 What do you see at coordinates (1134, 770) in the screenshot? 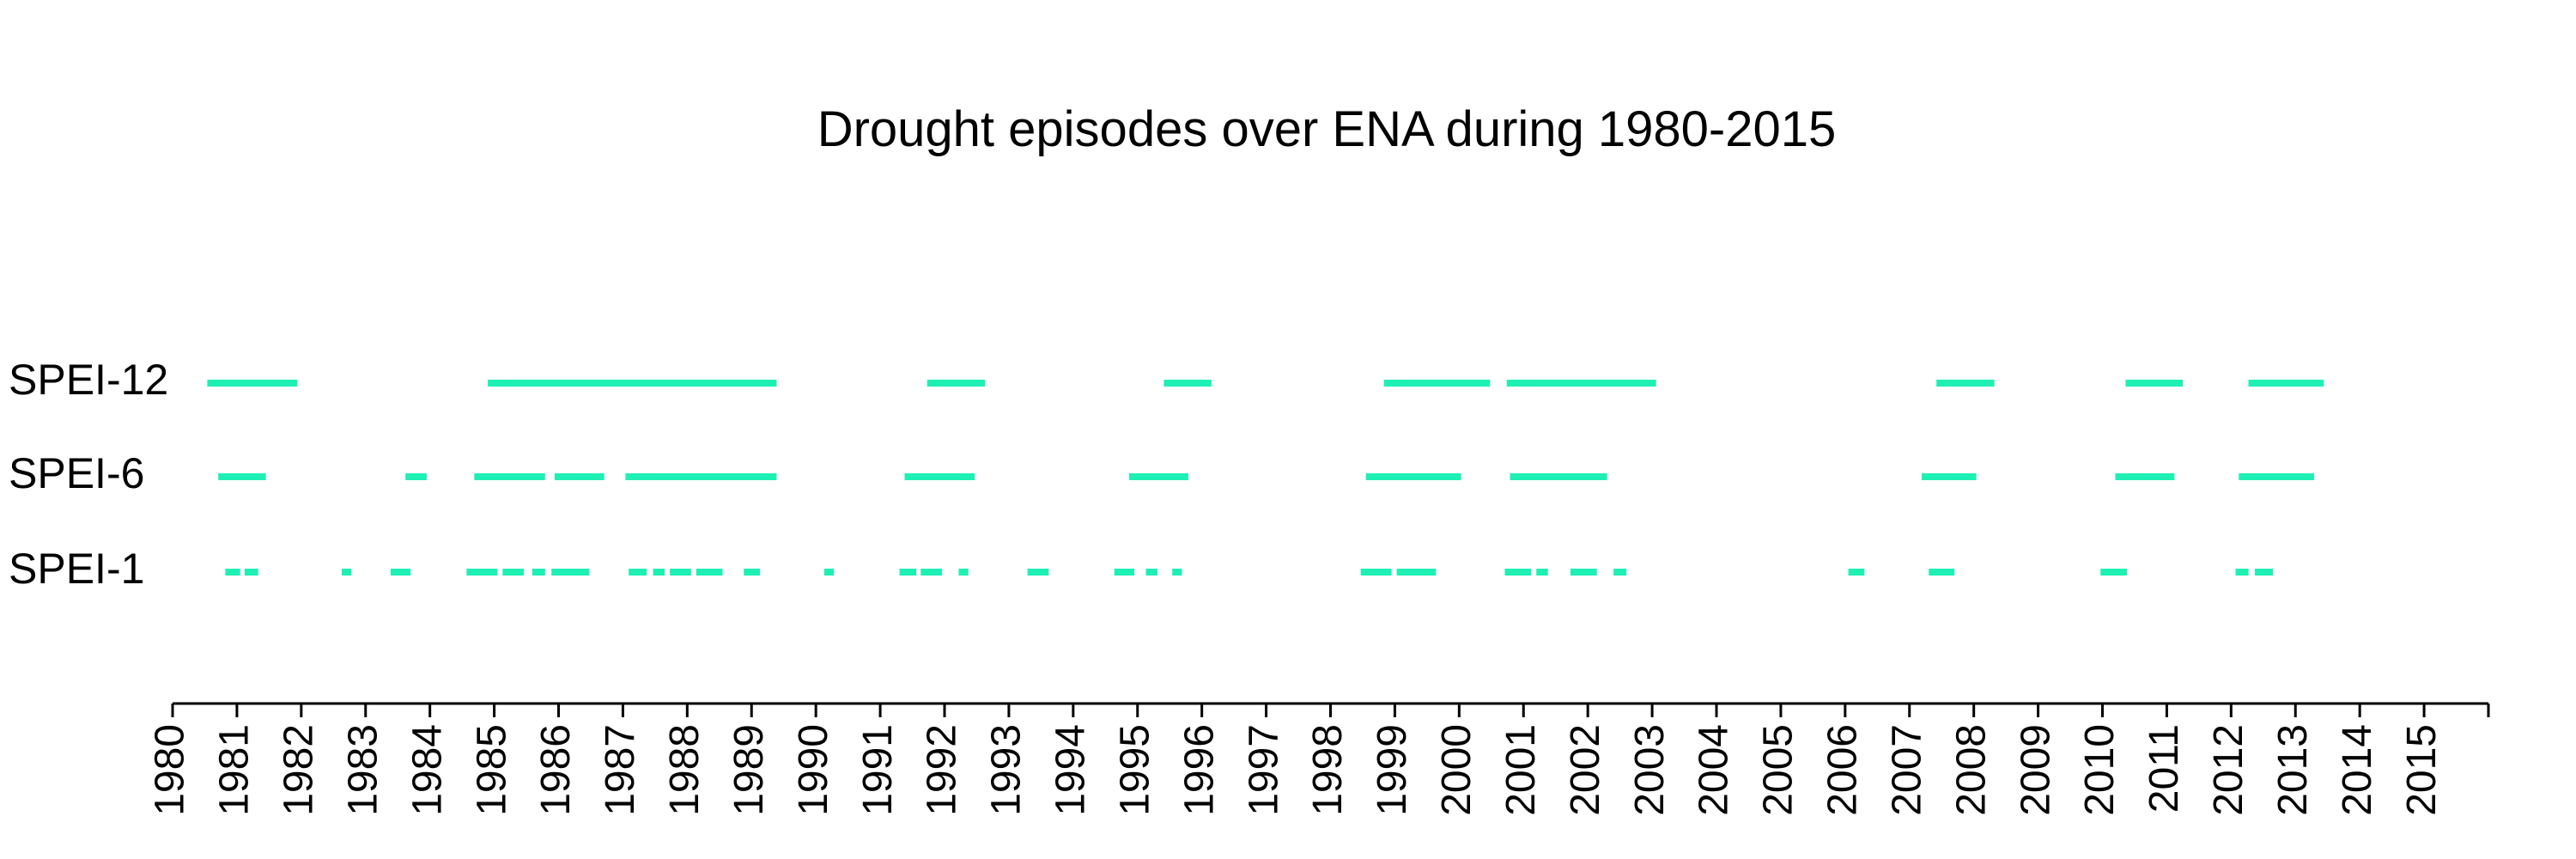
I see `x-tick-label: 1995` at bounding box center [1134, 770].